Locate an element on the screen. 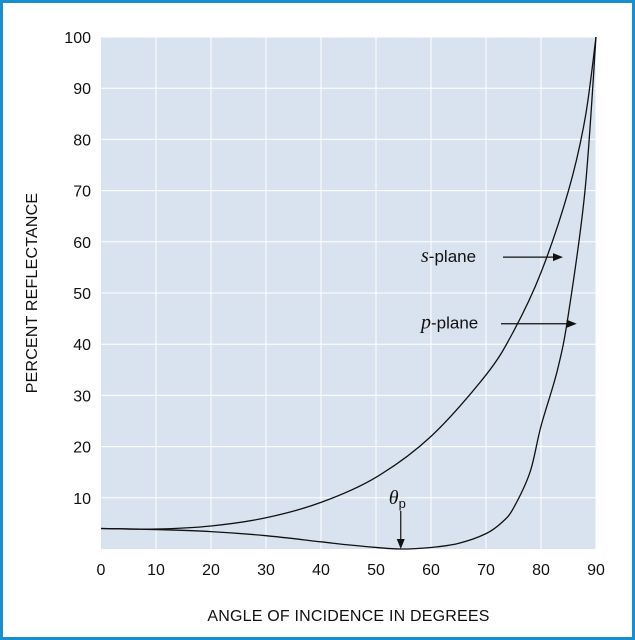 Image resolution: width=635 pixels, height=640 pixels. x-tick-label: 40 is located at coordinates (321, 570).